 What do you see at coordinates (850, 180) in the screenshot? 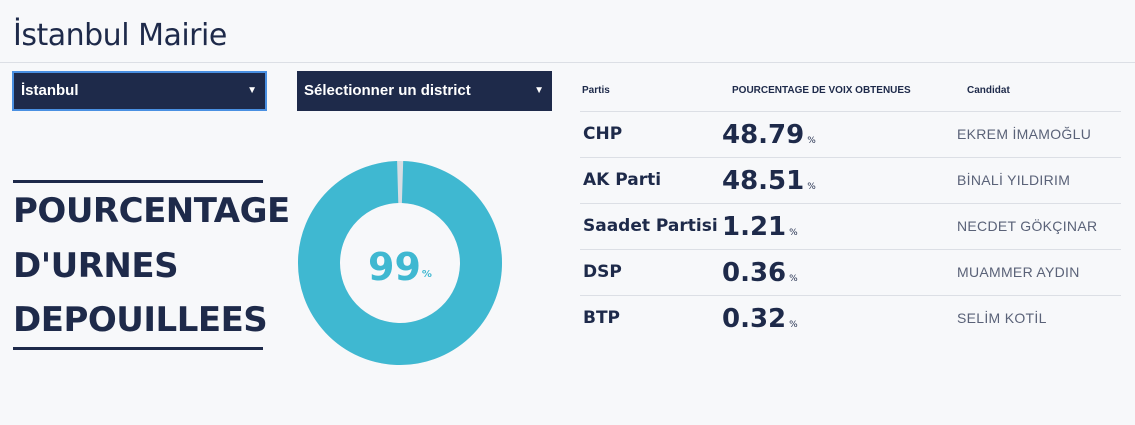
I see `table-row: AK Parti 48.51% BİNALİ YILDIRIM` at bounding box center [850, 180].